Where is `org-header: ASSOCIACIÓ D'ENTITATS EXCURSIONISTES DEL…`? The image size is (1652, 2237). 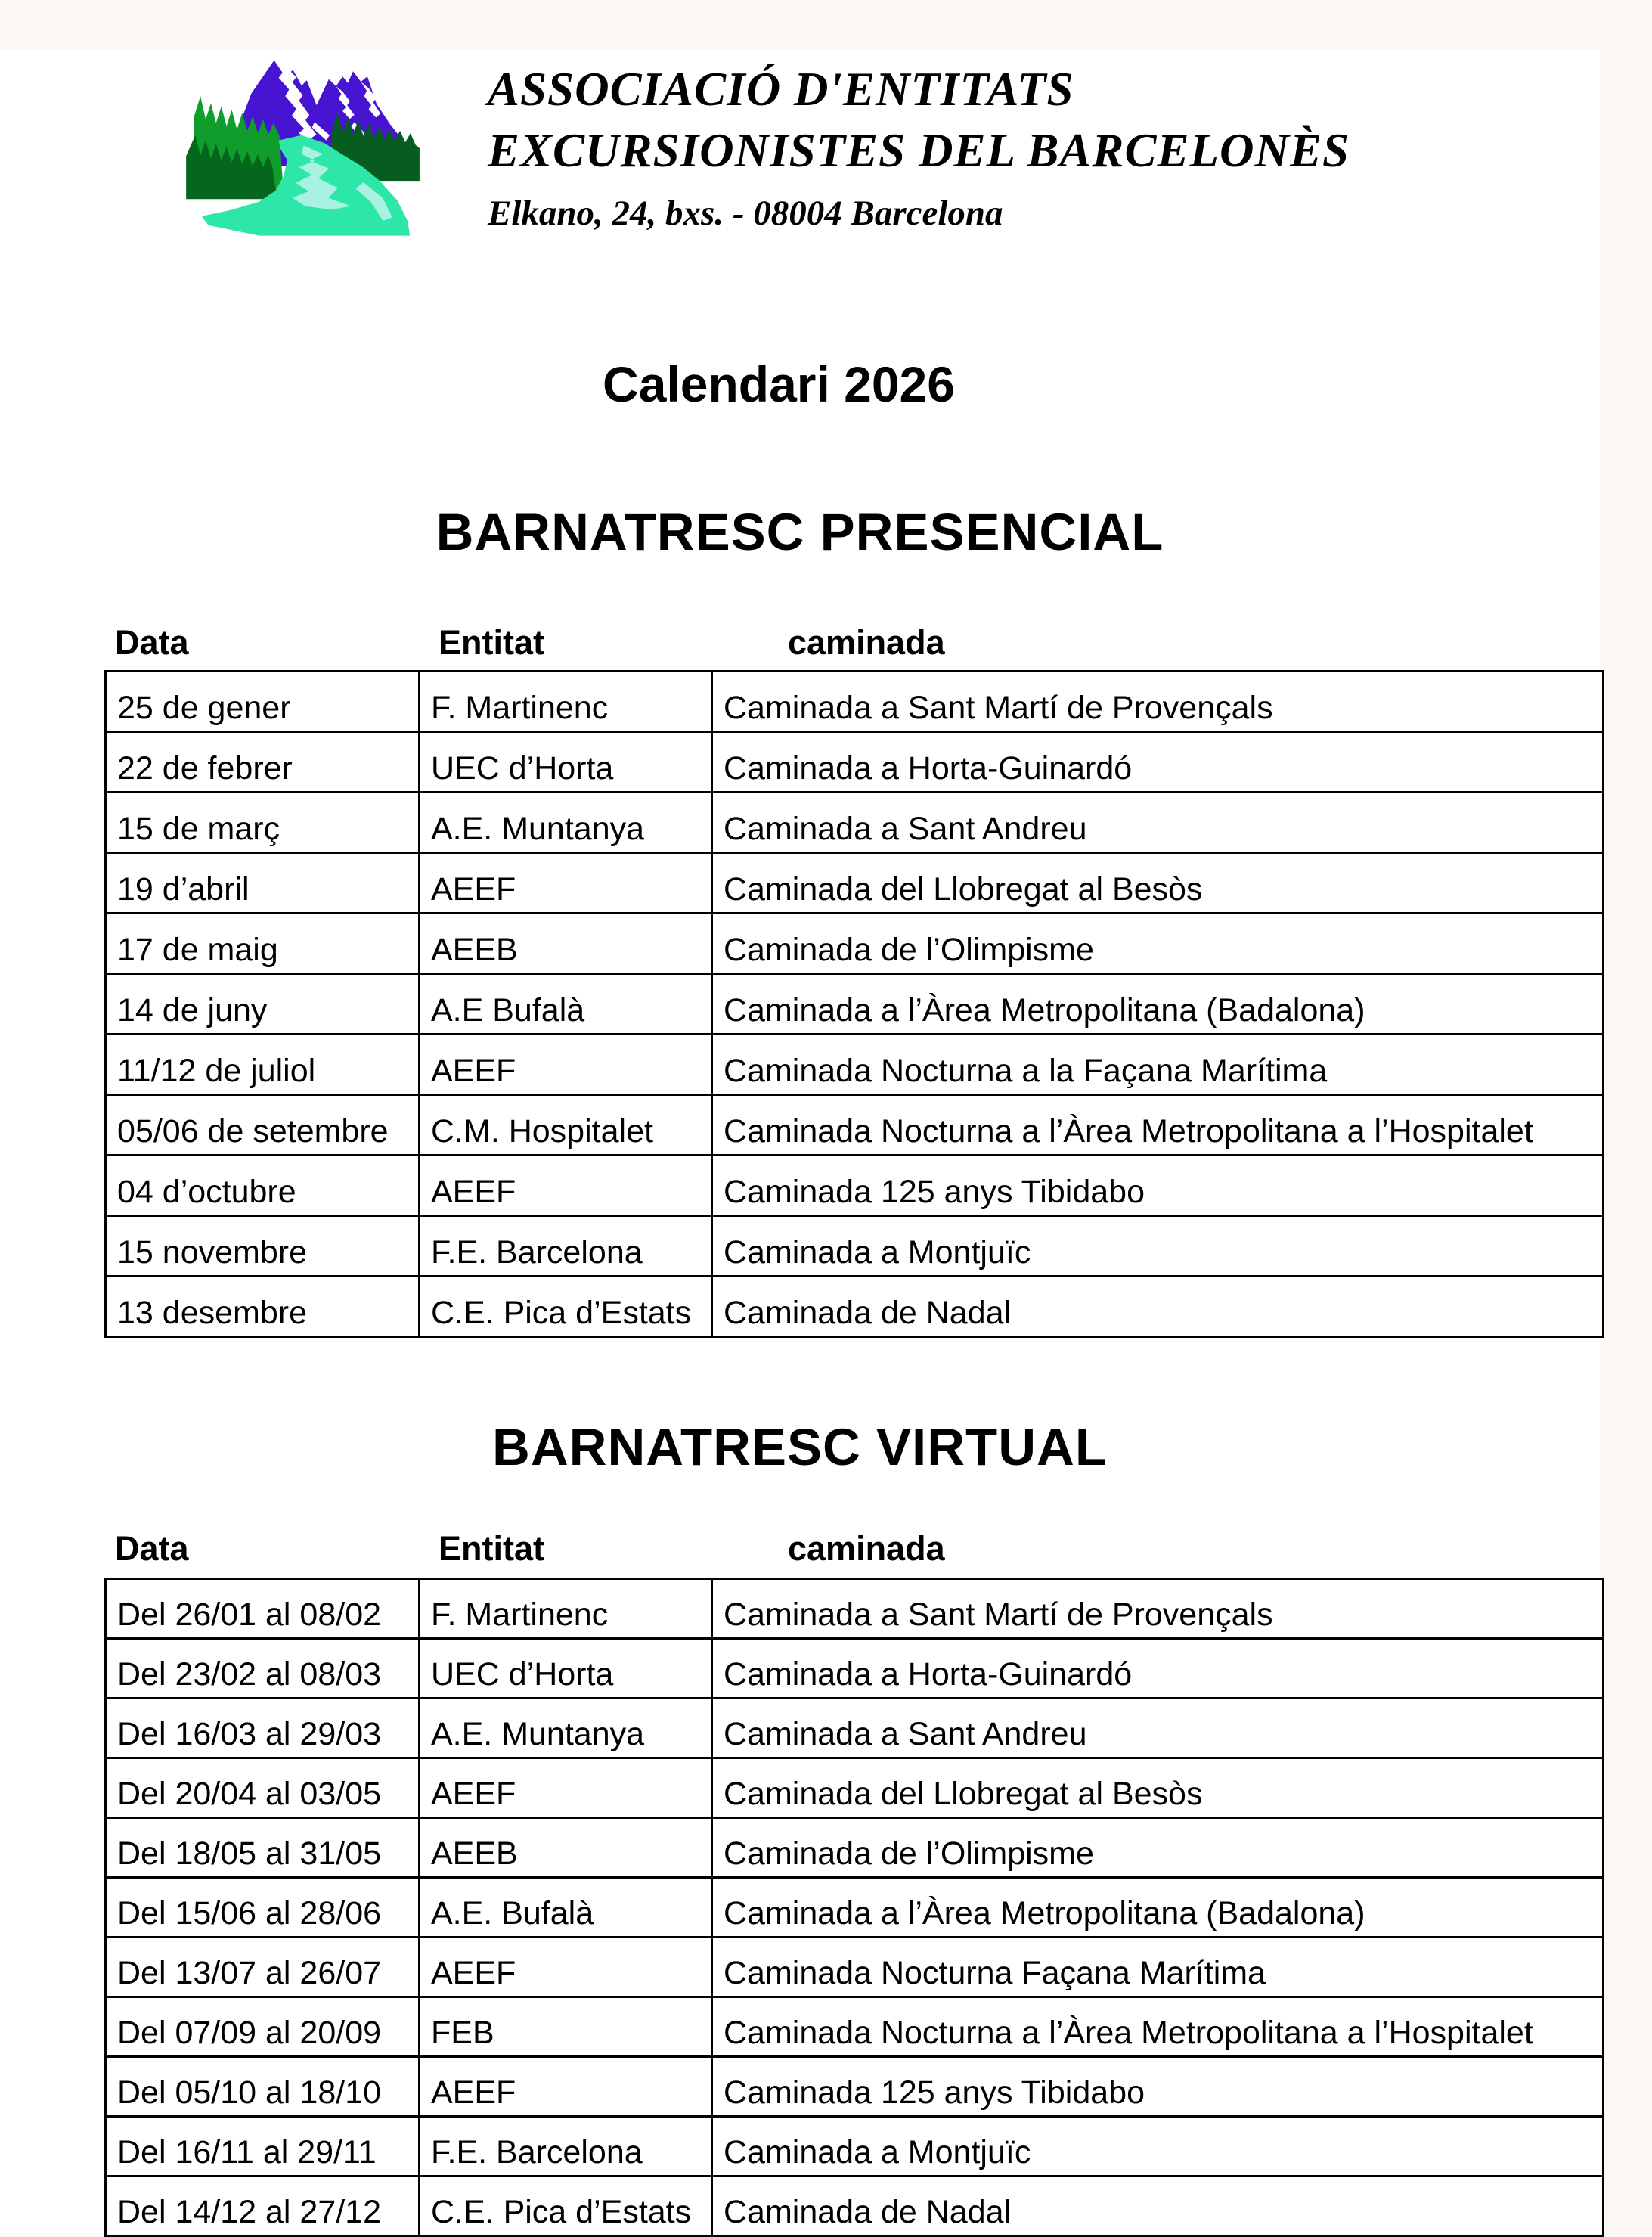
org-header: ASSOCIACIÓ D'ENTITATS EXCURSIONISTES DEL… is located at coordinates (1017, 149).